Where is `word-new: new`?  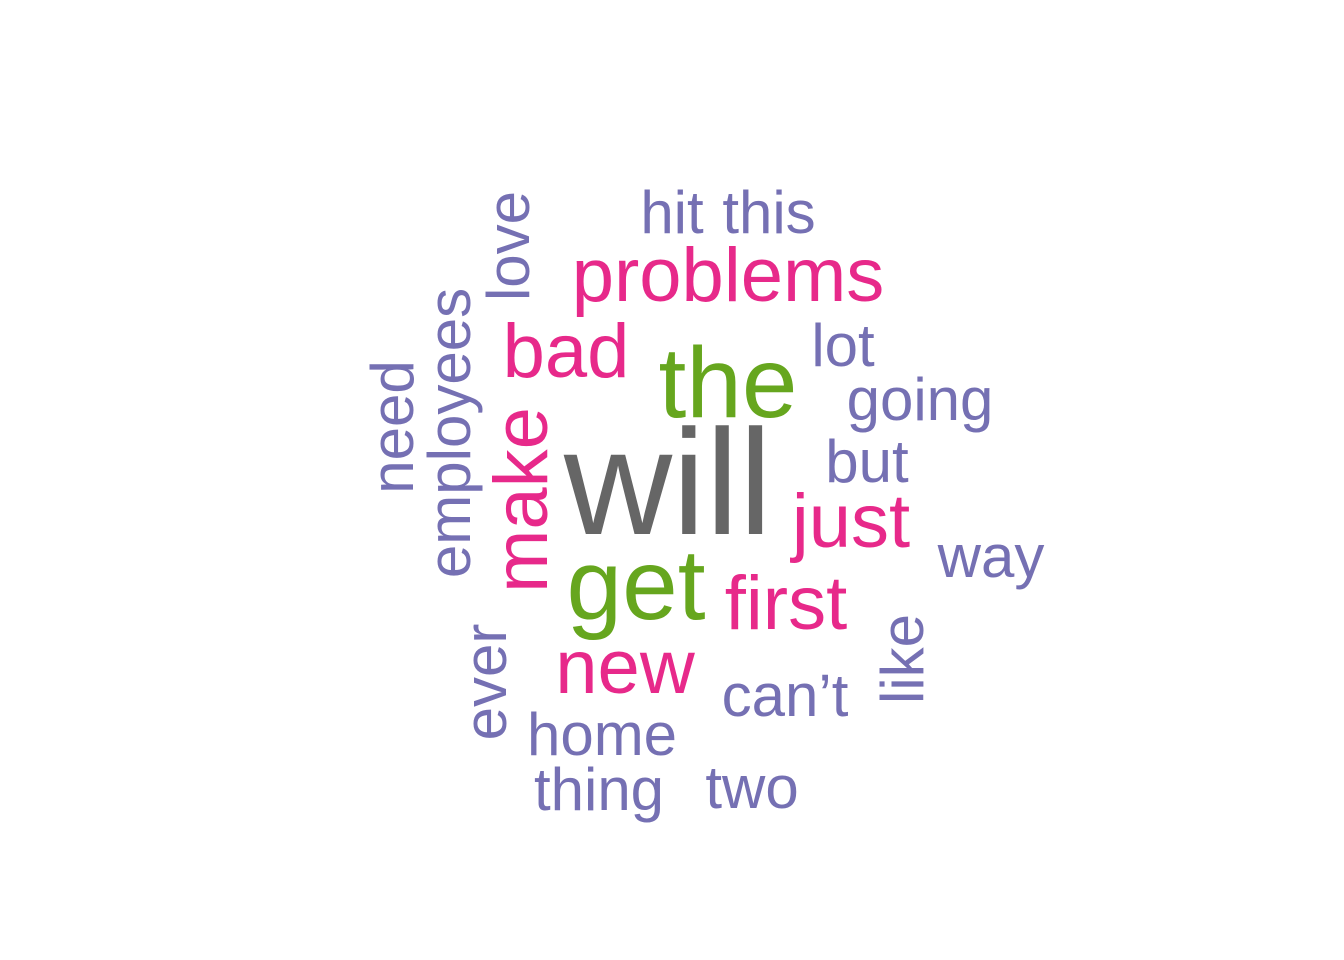
word-new: new is located at coordinates (625, 667).